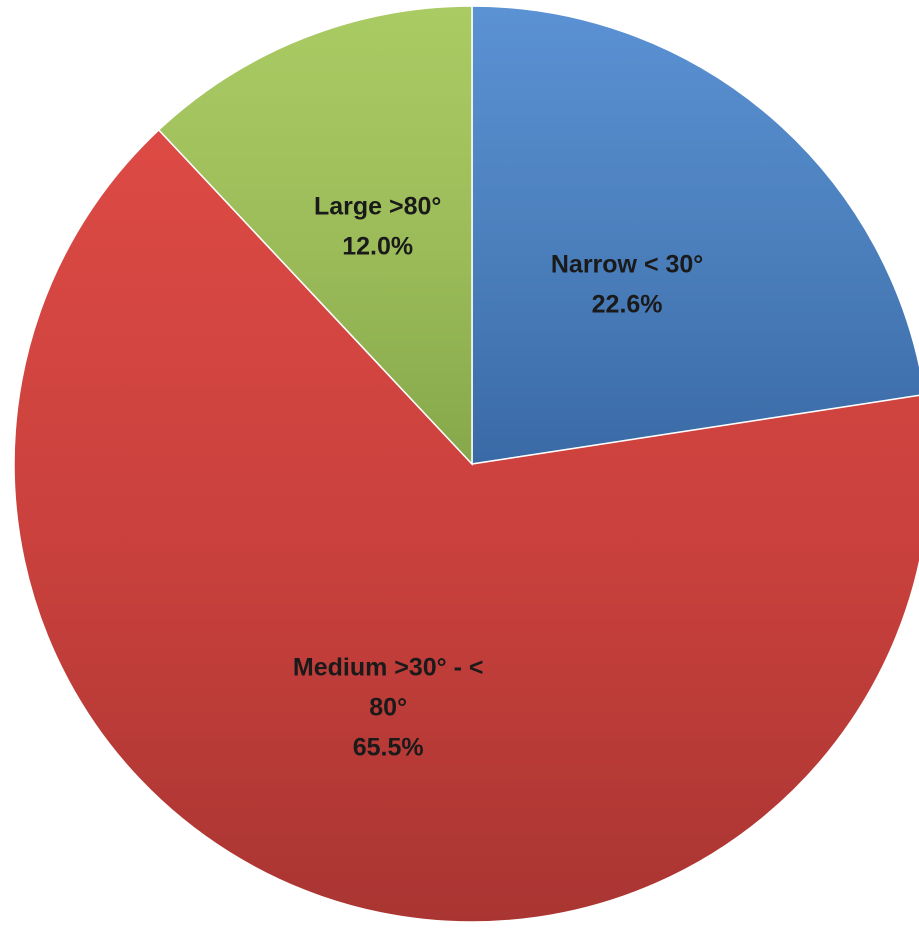 The width and height of the screenshot is (919, 928). What do you see at coordinates (388, 747) in the screenshot?
I see `slice-value-label: 65.5%` at bounding box center [388, 747].